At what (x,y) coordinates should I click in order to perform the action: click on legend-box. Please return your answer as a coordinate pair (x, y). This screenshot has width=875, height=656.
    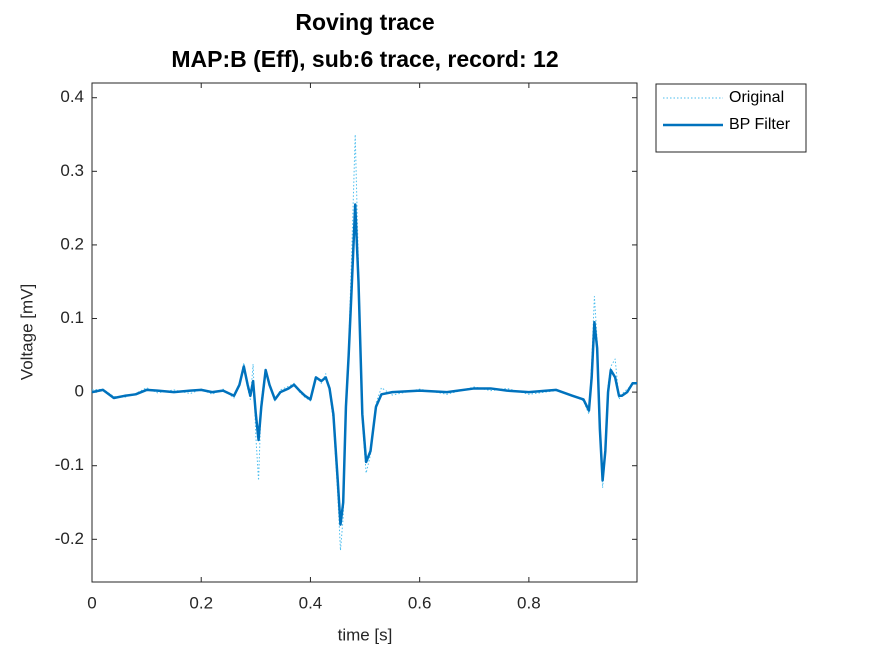
    Looking at the image, I should click on (731, 118).